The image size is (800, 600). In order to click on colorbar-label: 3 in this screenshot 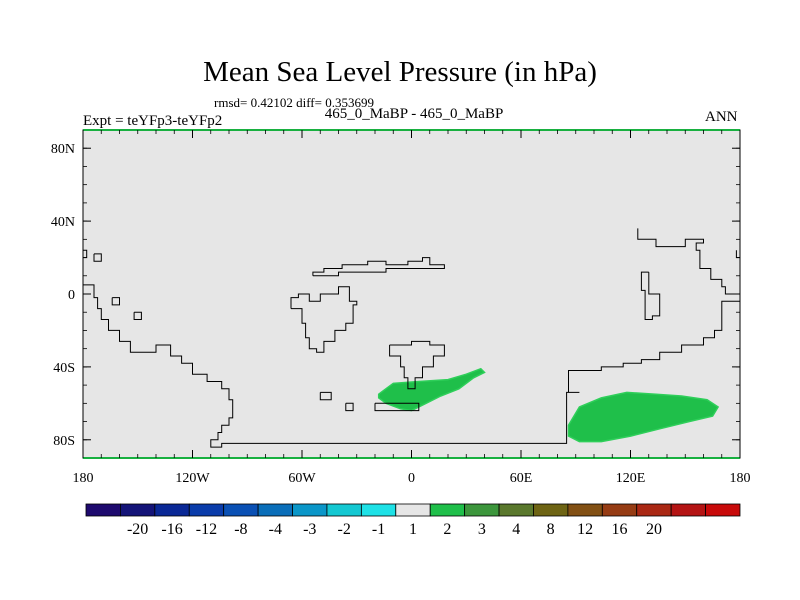, I will do `click(482, 529)`.